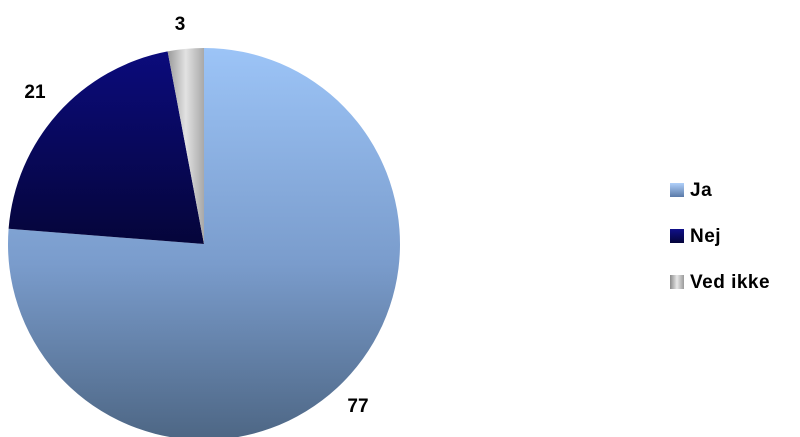 The height and width of the screenshot is (437, 800). I want to click on legend-swatch-ved-ikke, so click(677, 282).